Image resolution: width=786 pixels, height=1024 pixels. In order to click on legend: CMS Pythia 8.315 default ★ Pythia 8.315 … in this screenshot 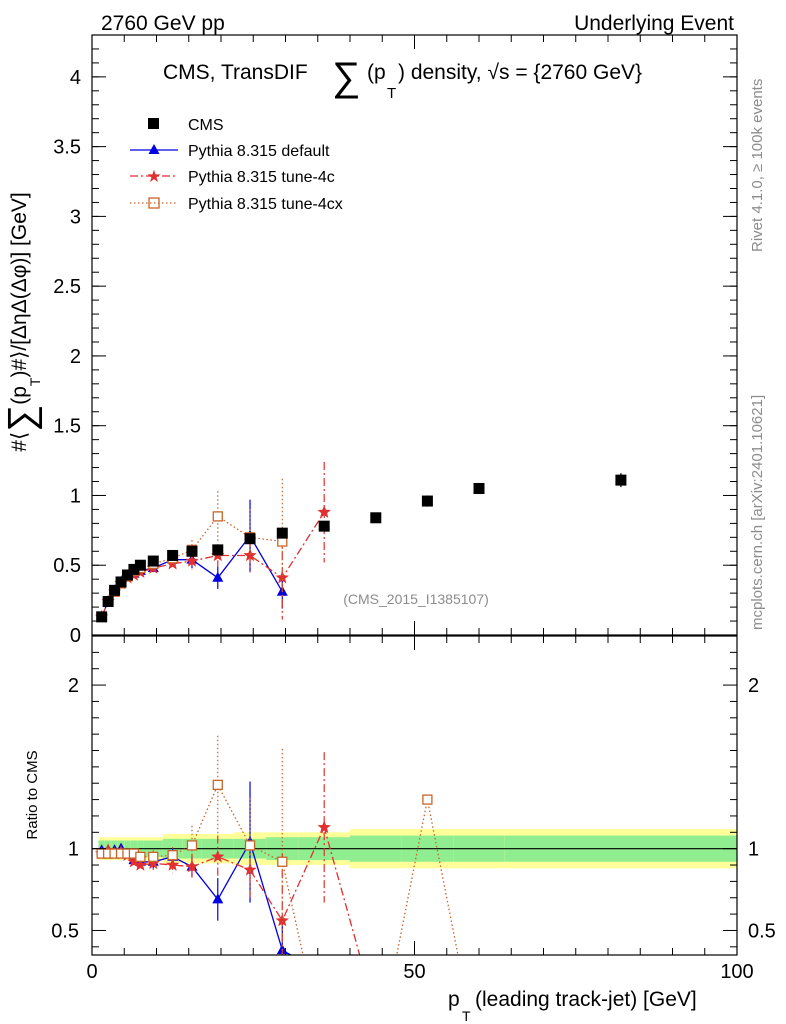, I will do `click(236, 165)`.